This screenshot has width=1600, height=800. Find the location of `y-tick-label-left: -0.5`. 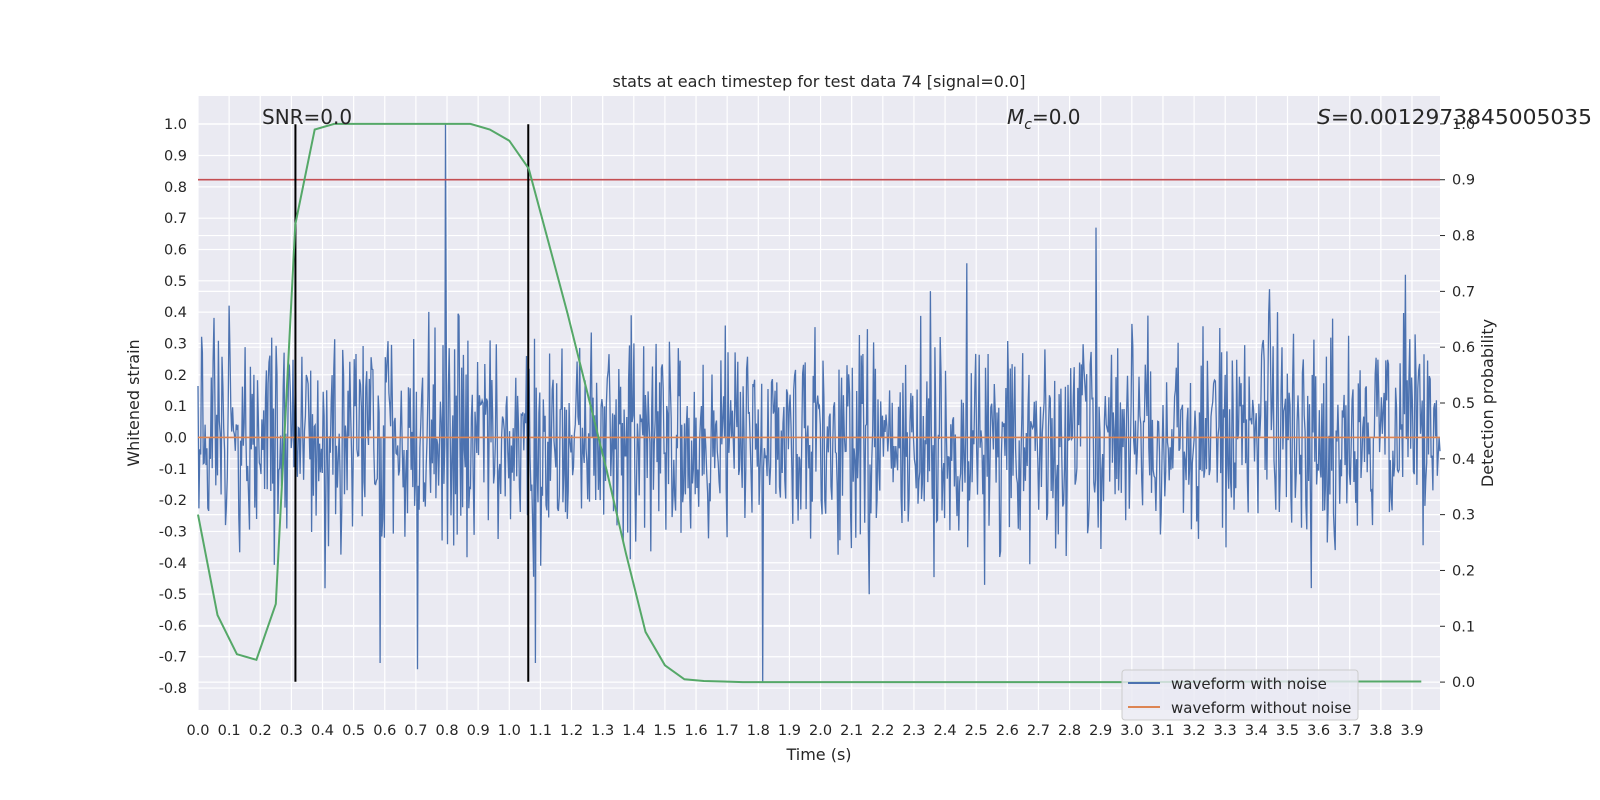

y-tick-label-left: -0.5 is located at coordinates (173, 595).